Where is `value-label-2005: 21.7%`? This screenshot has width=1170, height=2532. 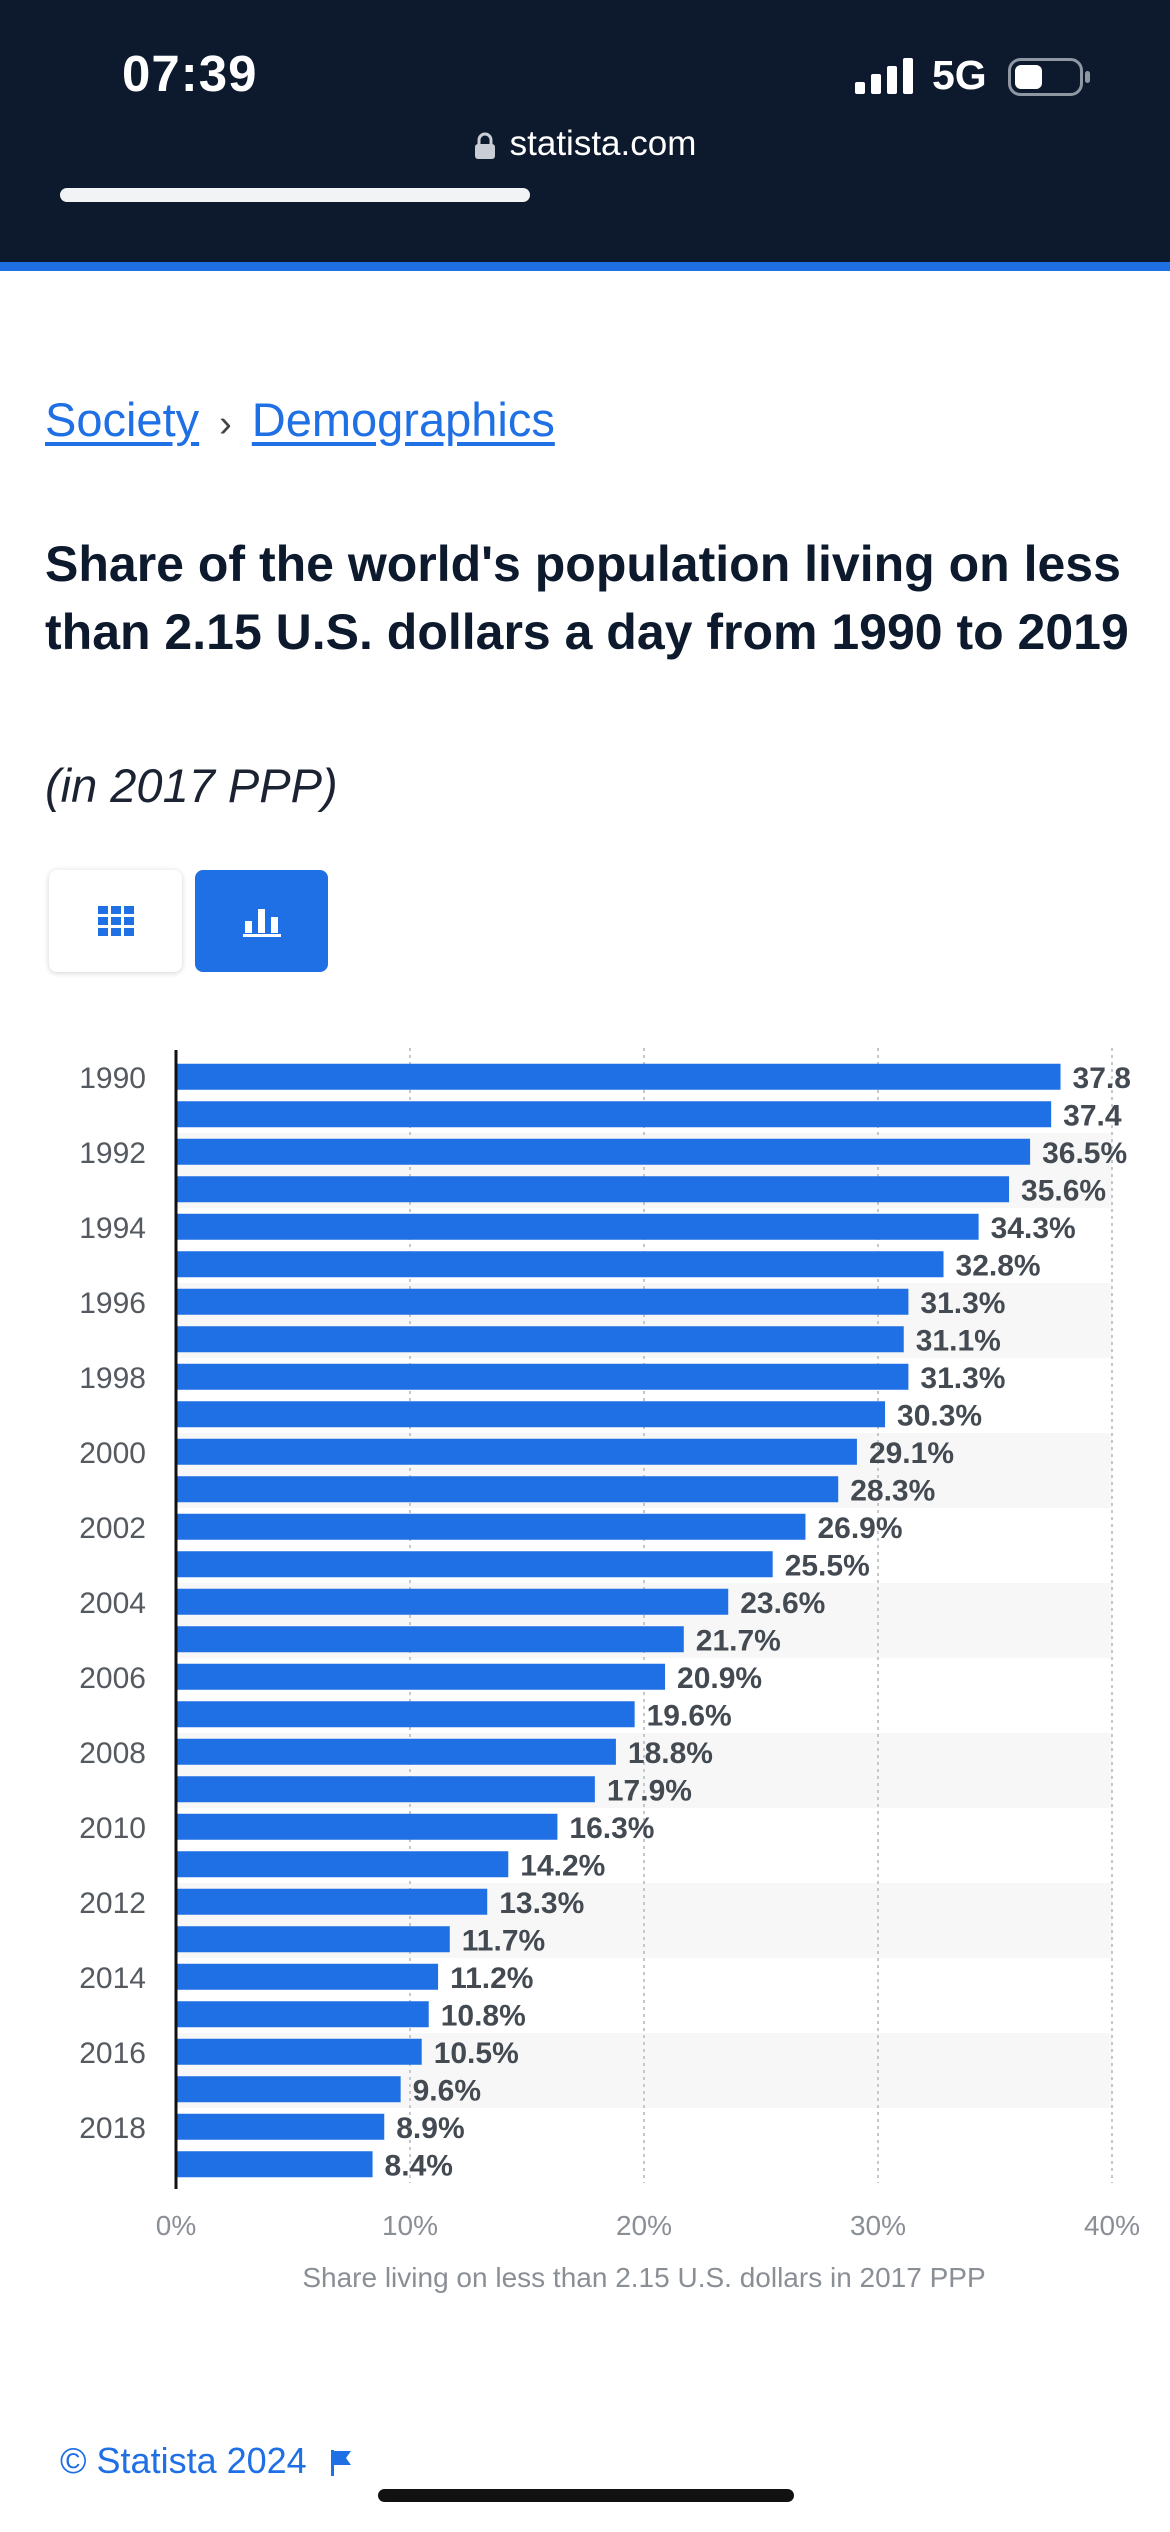
value-label-2005: 21.7% is located at coordinates (738, 1640).